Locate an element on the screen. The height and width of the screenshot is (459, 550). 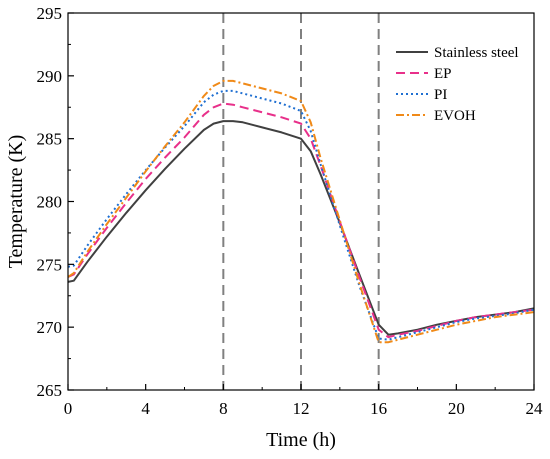
y-tick-label: 265 is located at coordinates (50, 390).